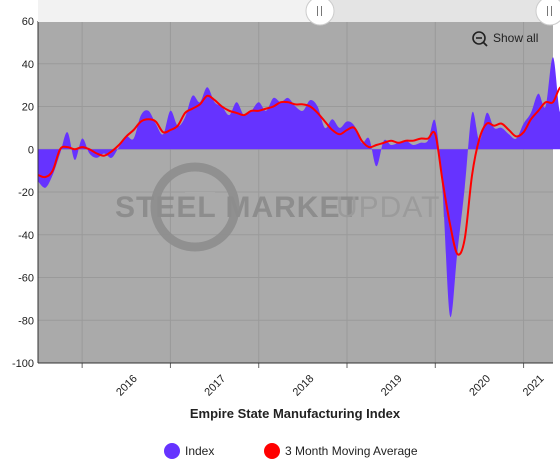 The width and height of the screenshot is (560, 467). Describe the element at coordinates (435, 11) in the screenshot. I see `navigator-selected-range` at that location.